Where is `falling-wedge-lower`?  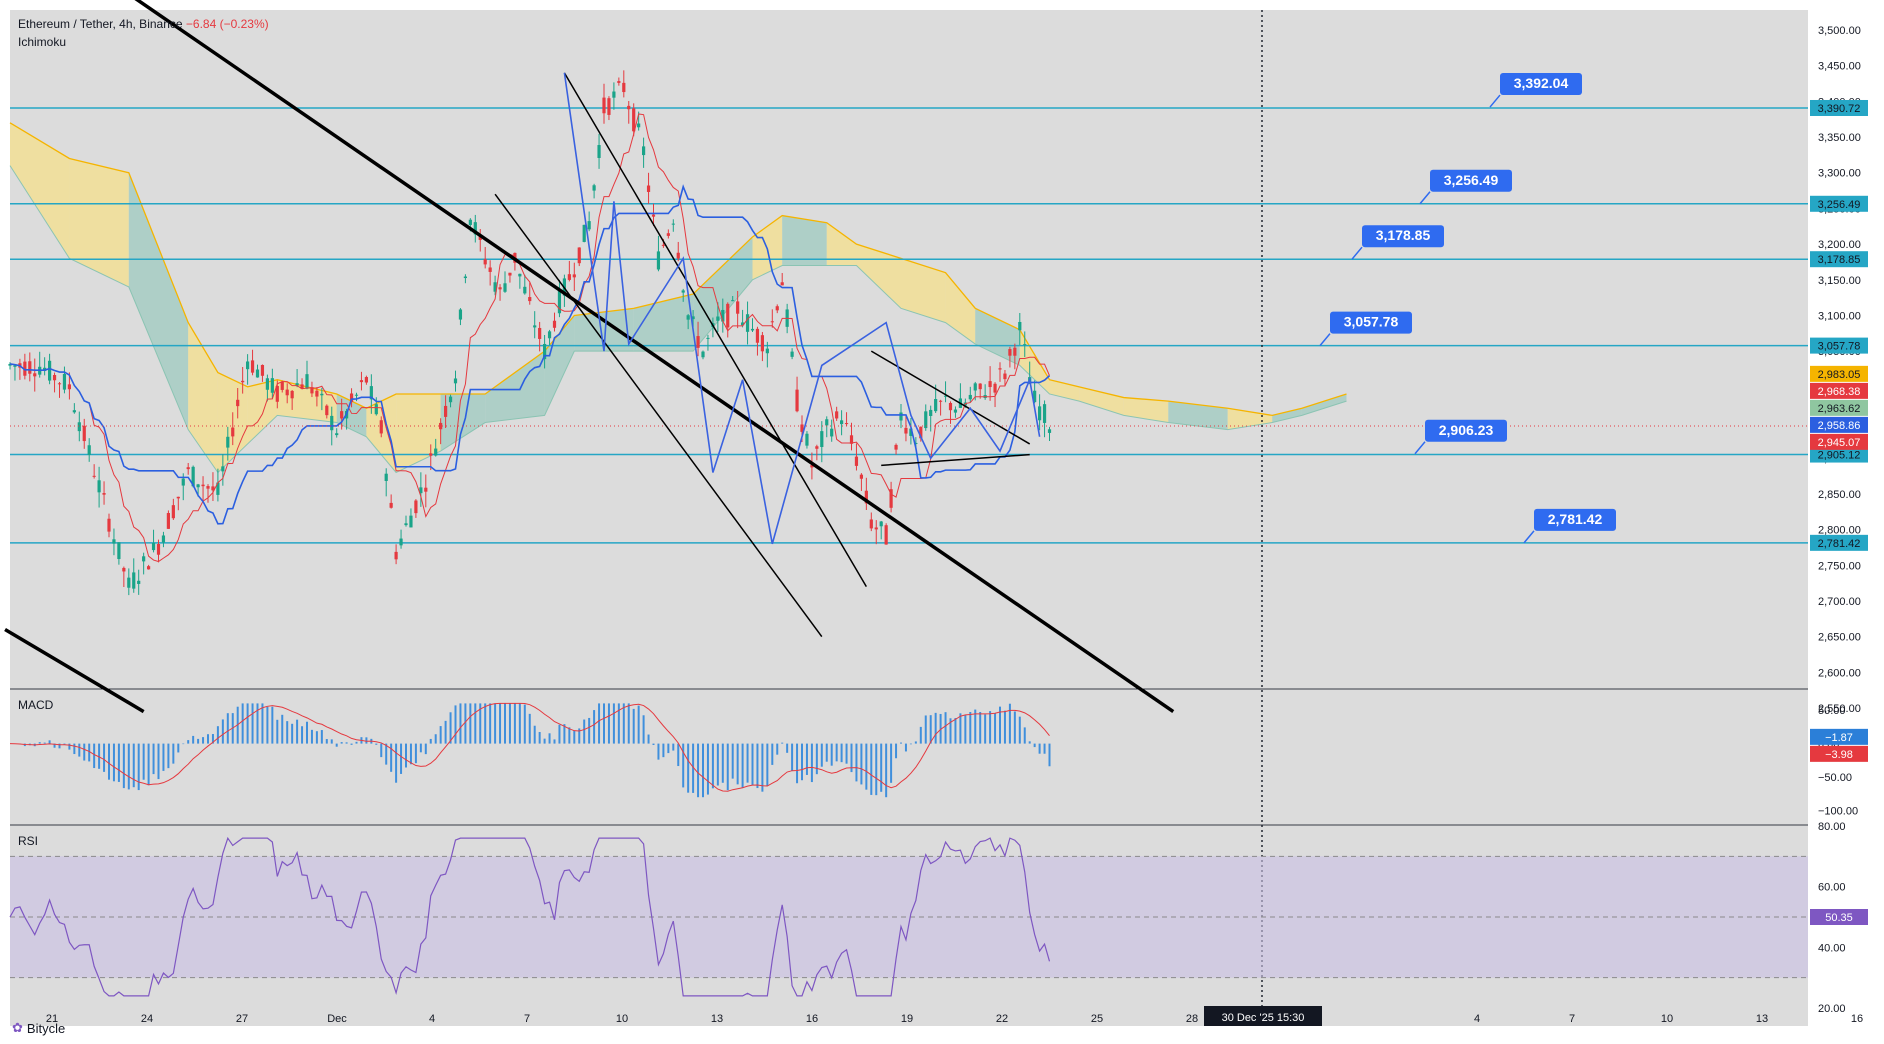 falling-wedge-lower is located at coordinates (658, 415).